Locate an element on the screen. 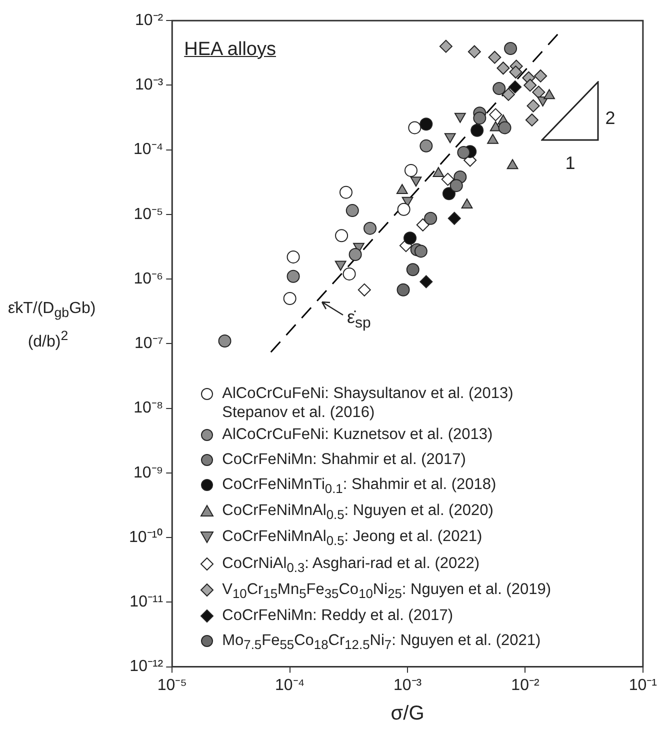 The height and width of the screenshot is (742, 668). y-tick-label: 10⁻⁶ is located at coordinates (149, 279).